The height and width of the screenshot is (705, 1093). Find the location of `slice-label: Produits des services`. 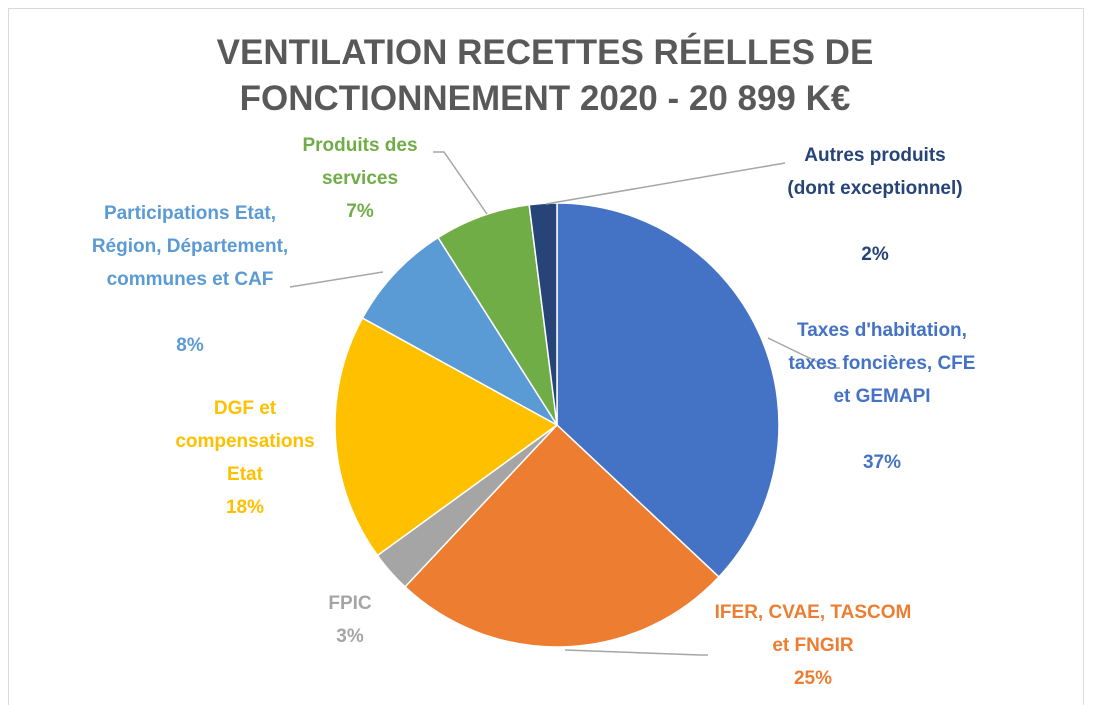

slice-label: Produits des services is located at coordinates (360, 162).